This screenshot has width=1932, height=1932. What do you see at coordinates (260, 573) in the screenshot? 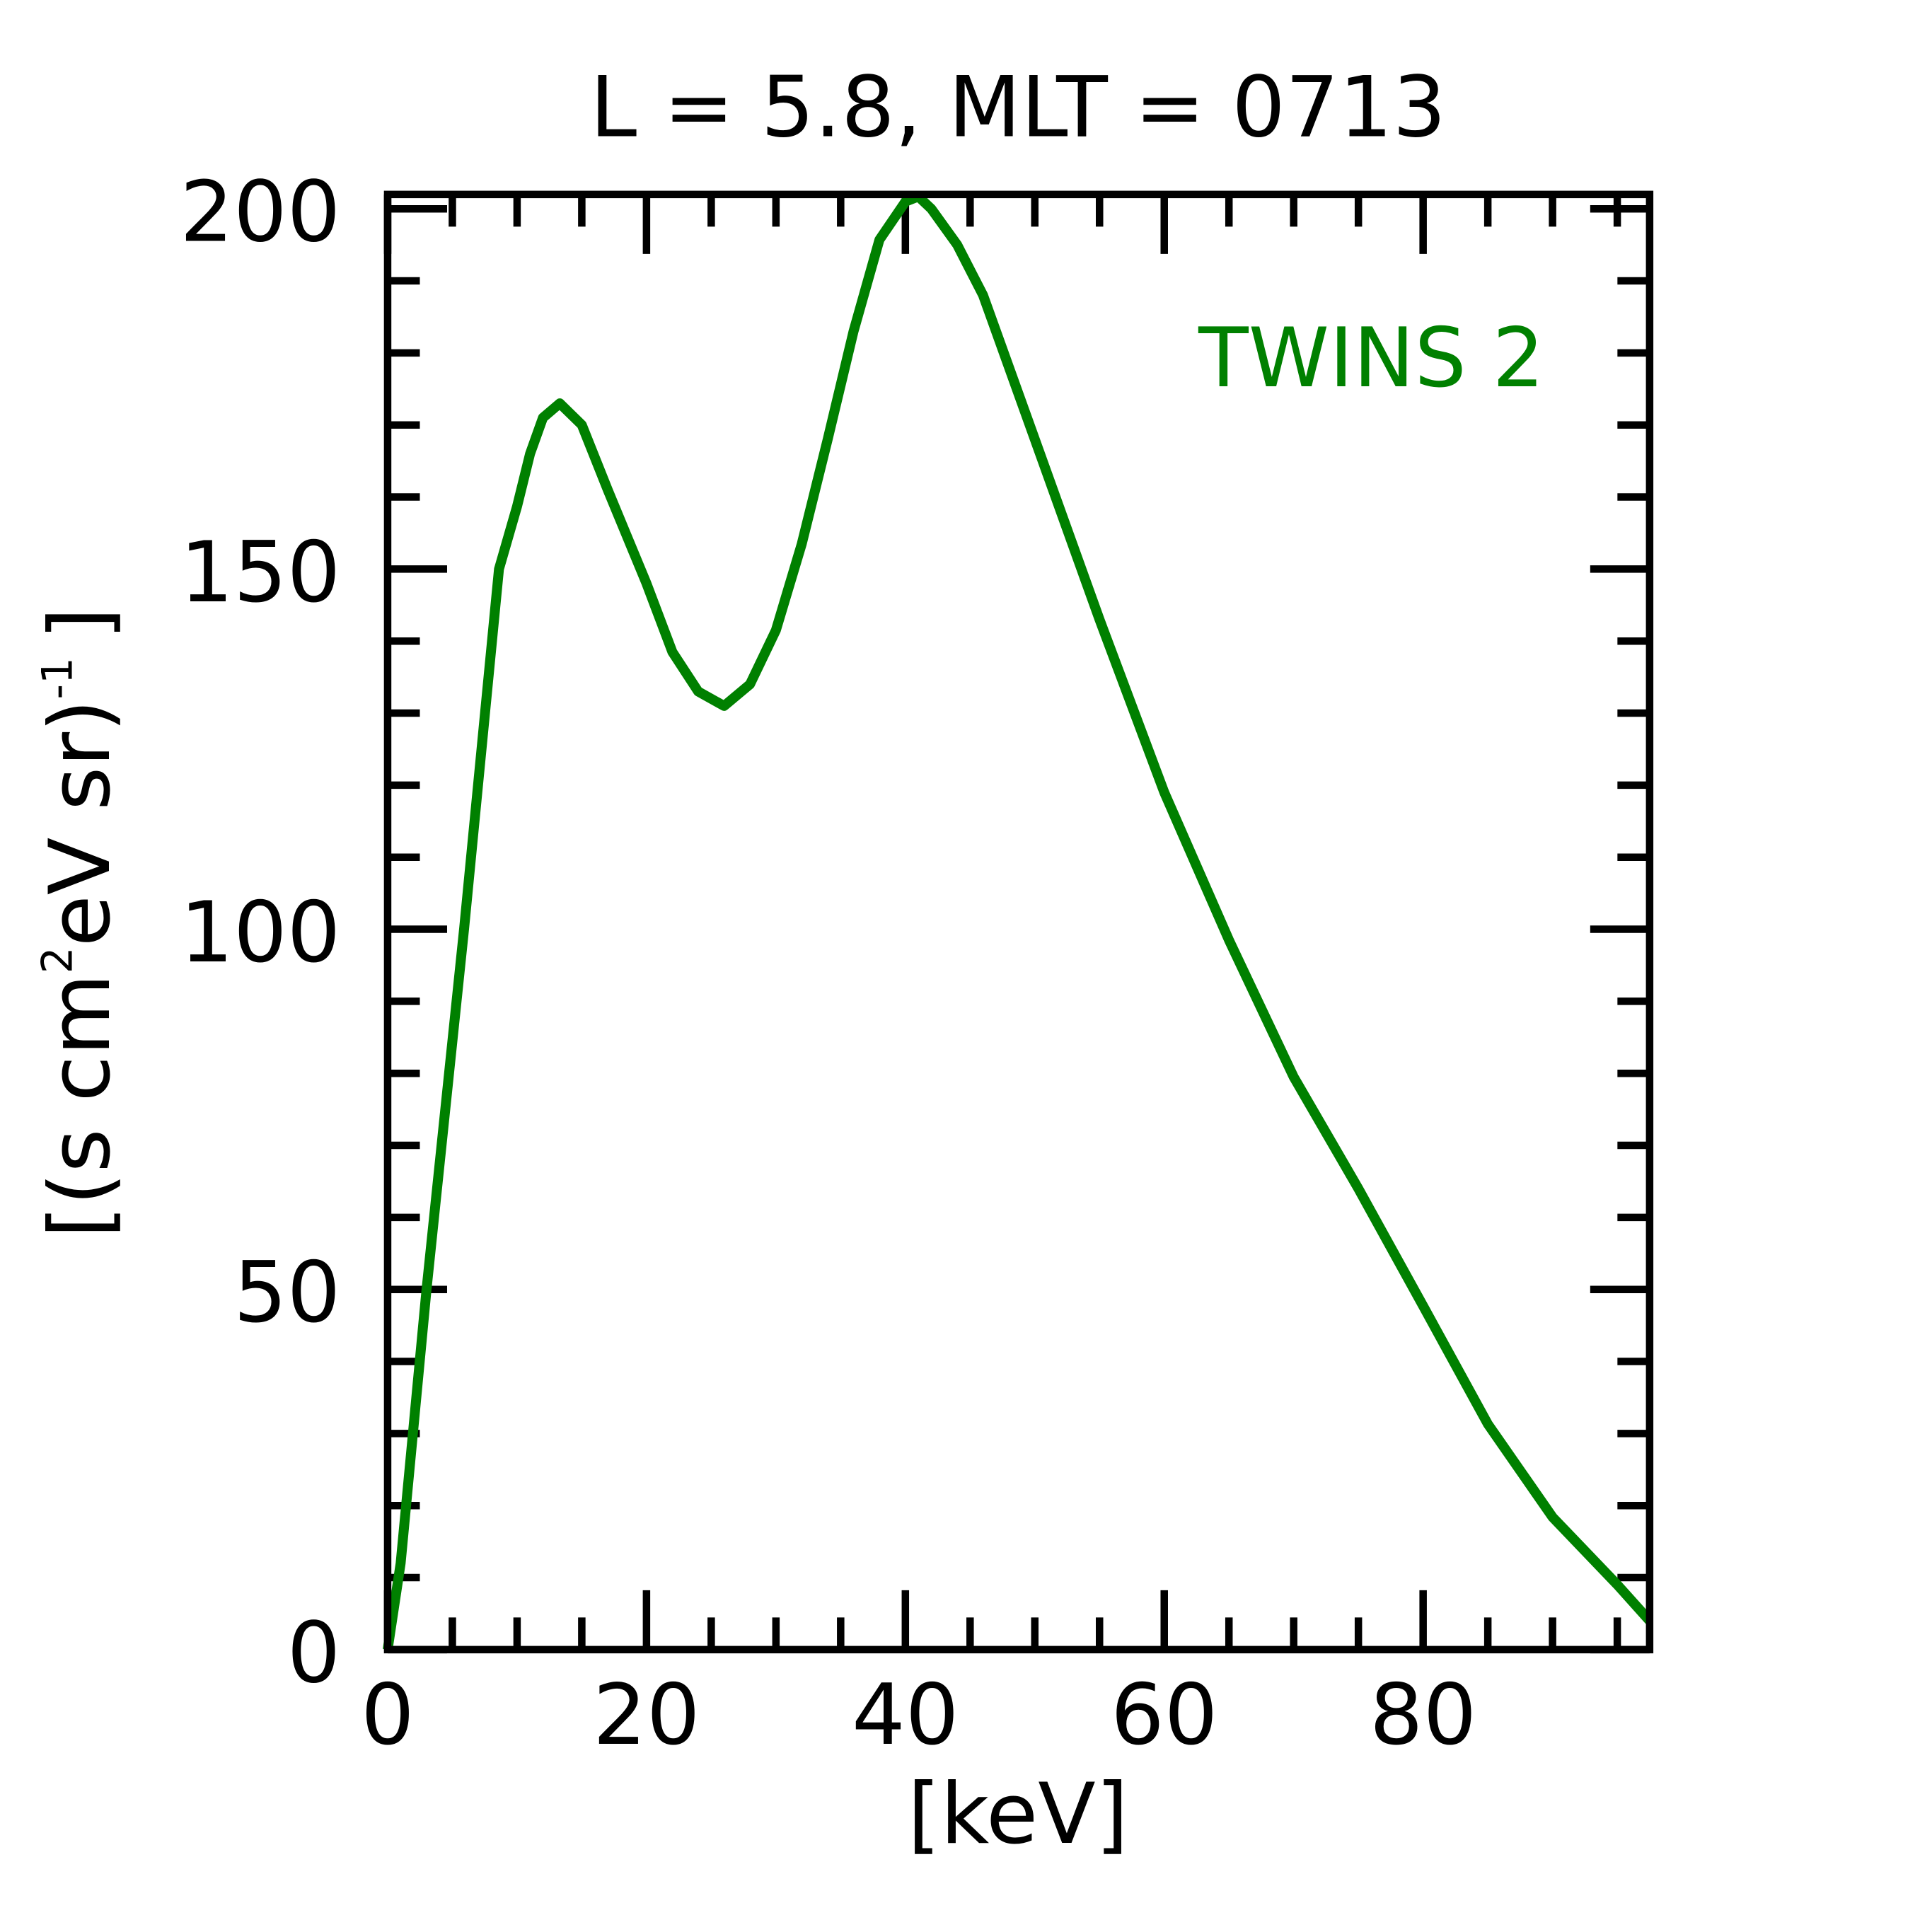
I see `y-tick-label: 150` at bounding box center [260, 573].